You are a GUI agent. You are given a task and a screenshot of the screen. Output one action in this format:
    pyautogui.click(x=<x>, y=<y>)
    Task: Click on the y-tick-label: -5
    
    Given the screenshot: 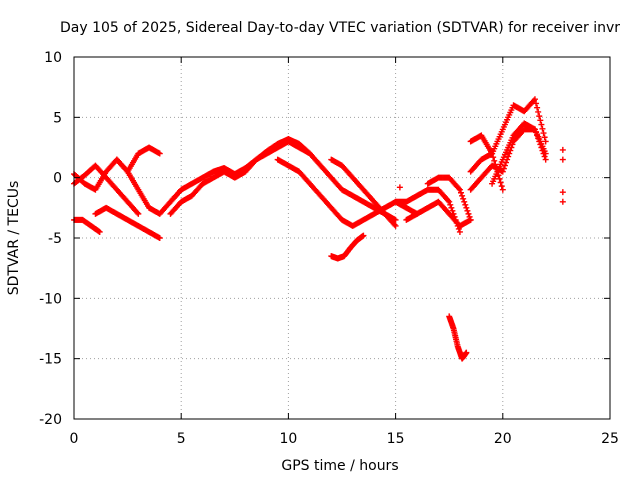 What is the action you would take?
    pyautogui.click(x=55, y=239)
    